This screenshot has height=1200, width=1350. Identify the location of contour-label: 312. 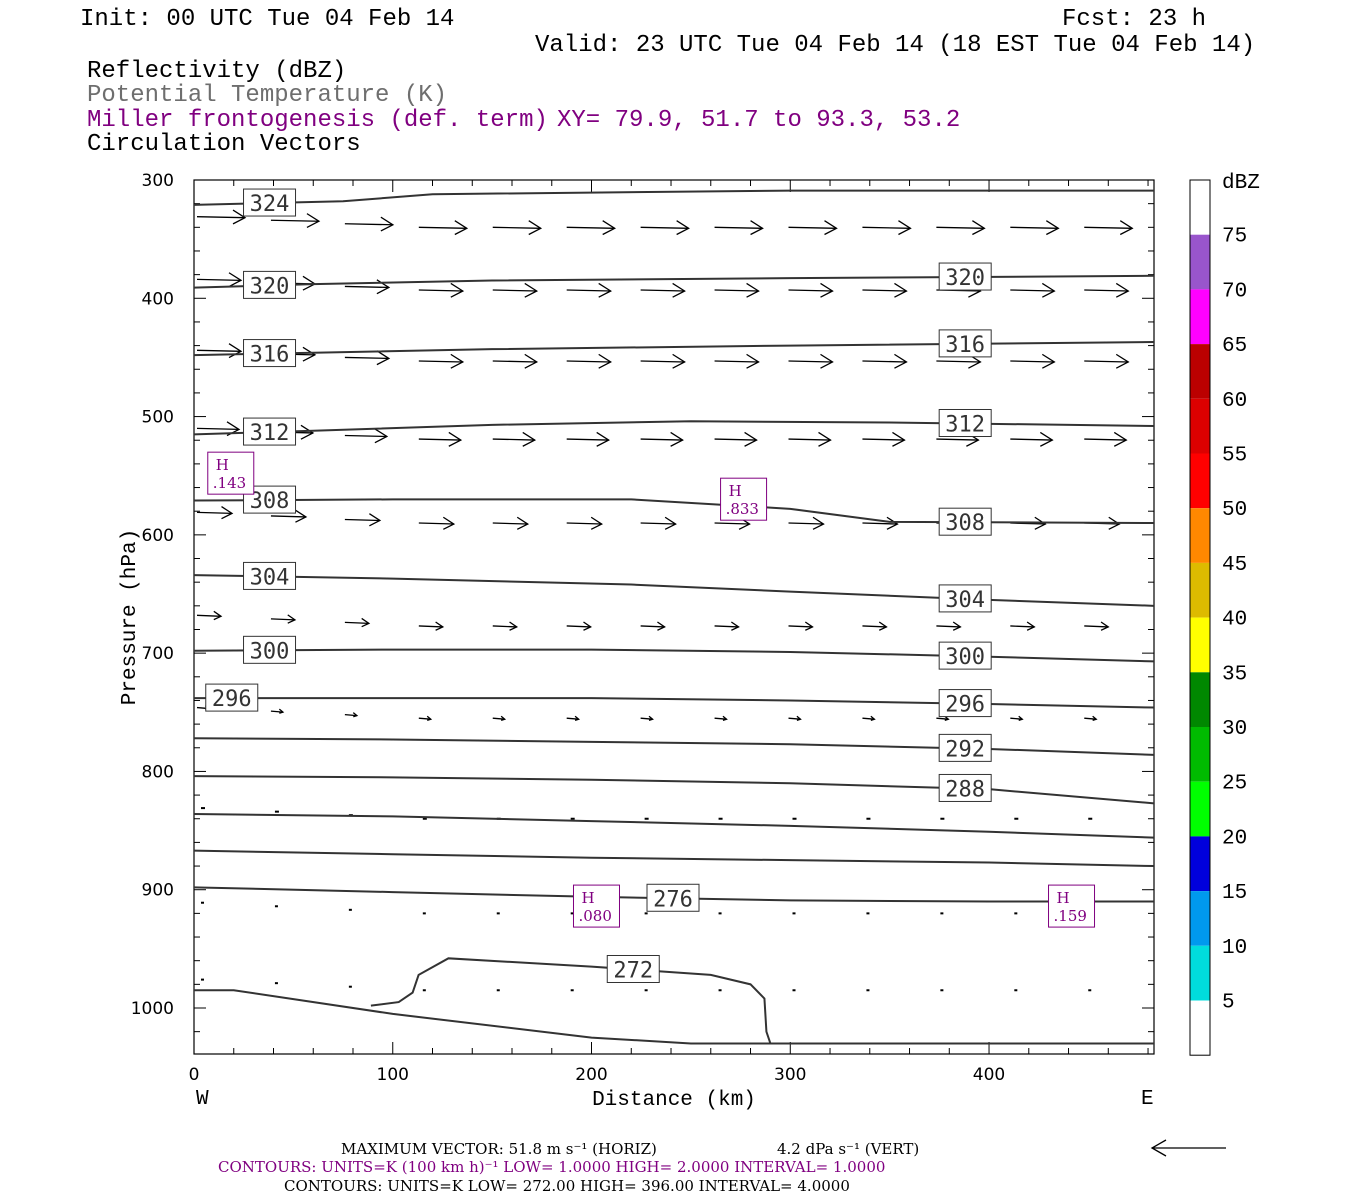
(965, 424).